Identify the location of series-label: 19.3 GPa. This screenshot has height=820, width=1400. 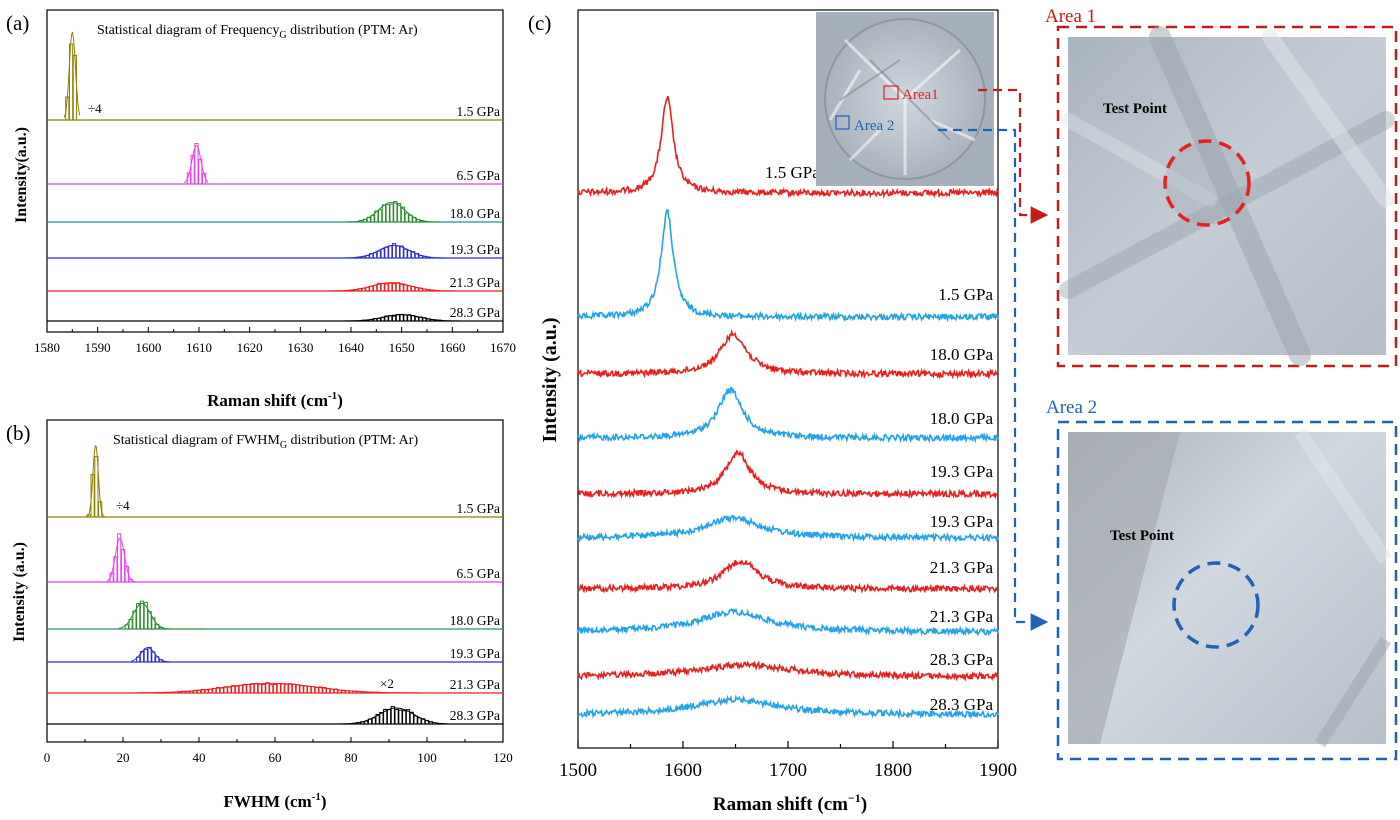
(475, 653).